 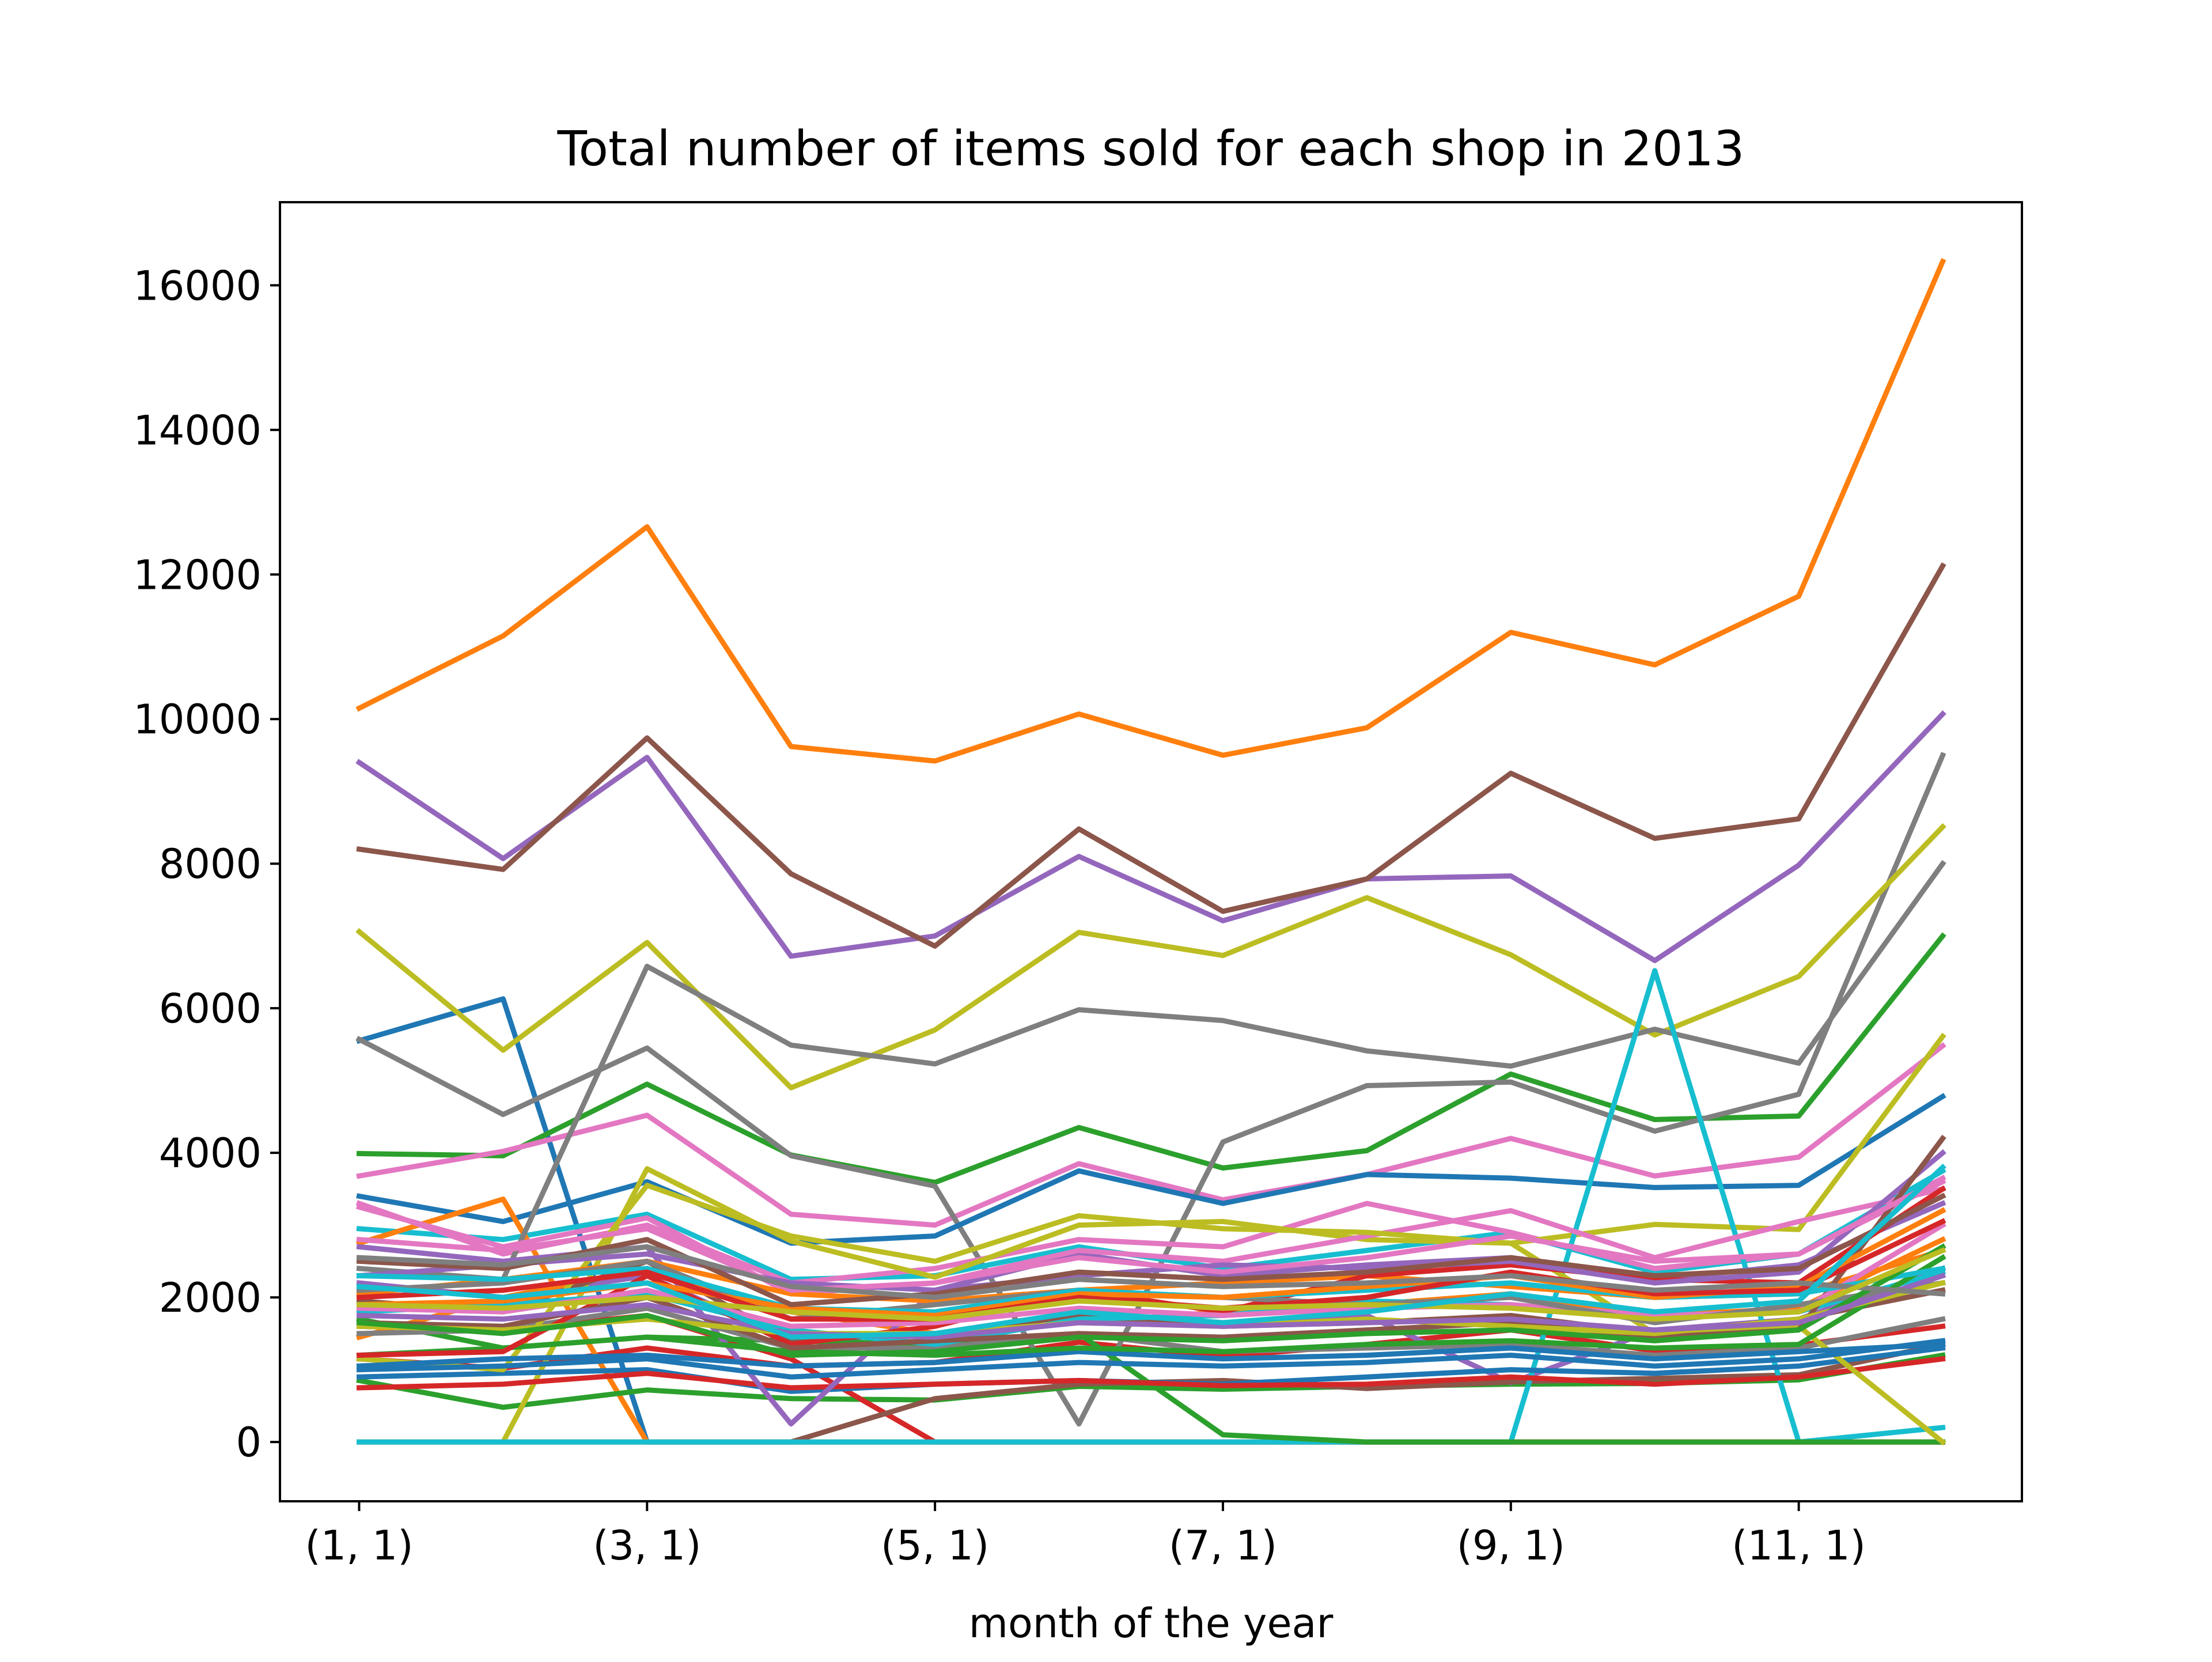 What do you see at coordinates (197, 719) in the screenshot?
I see `y-tick-label: 10000` at bounding box center [197, 719].